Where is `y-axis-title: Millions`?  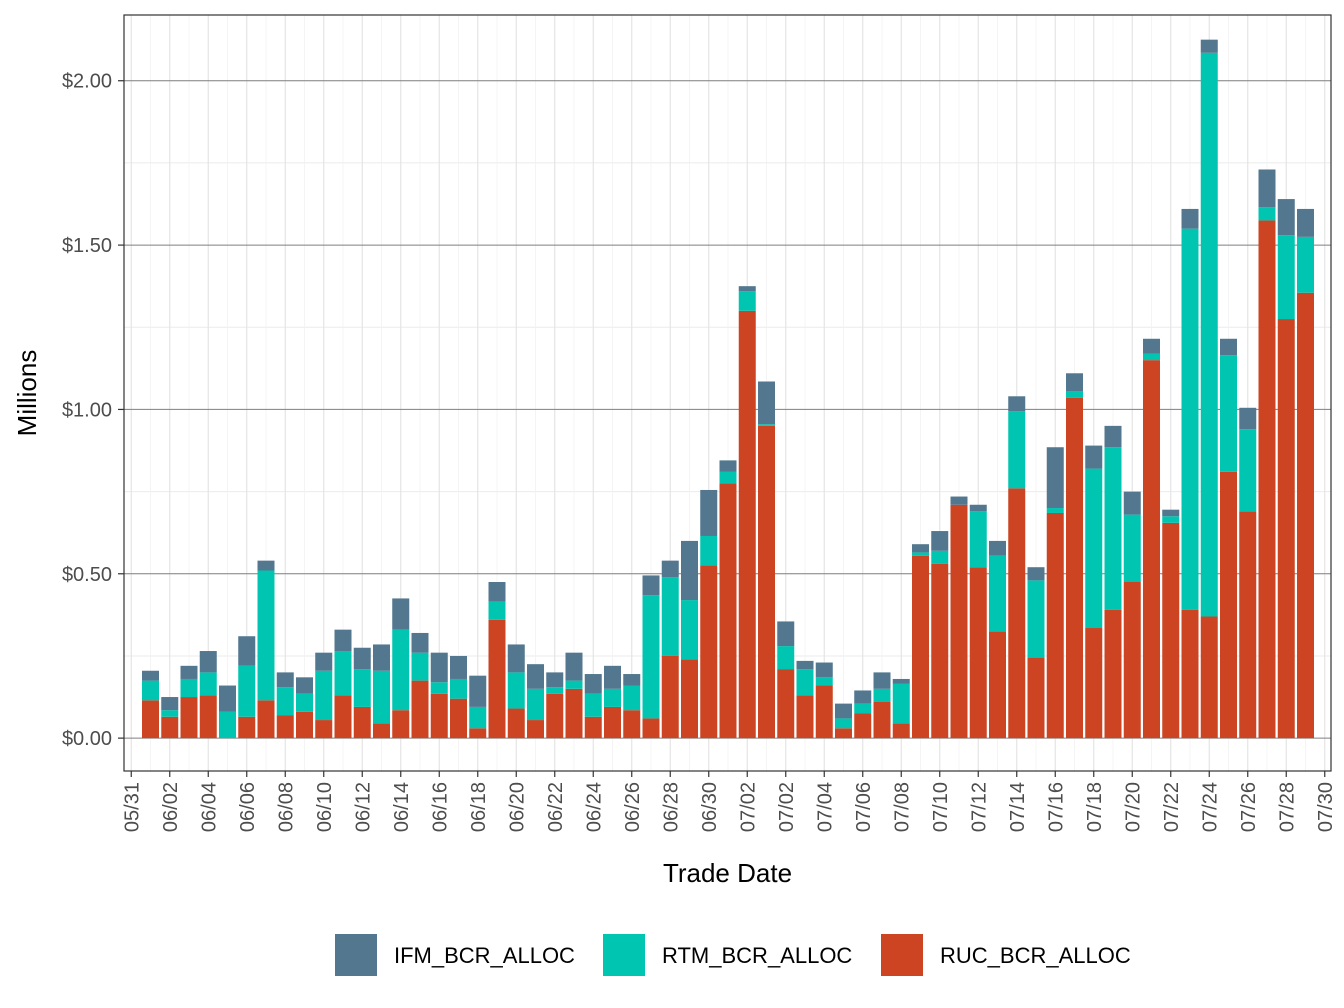 y-axis-title: Millions is located at coordinates (27, 393).